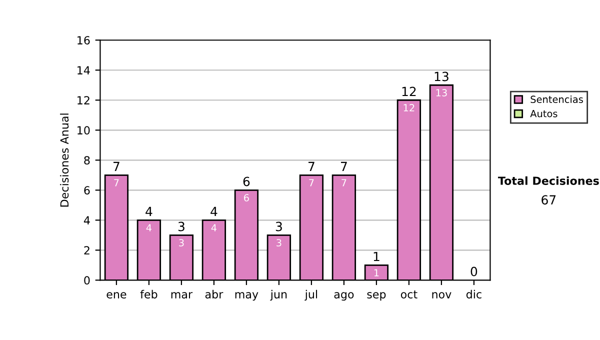  Describe the element at coordinates (548, 180) in the screenshot. I see `text: Total Decisiones` at that location.